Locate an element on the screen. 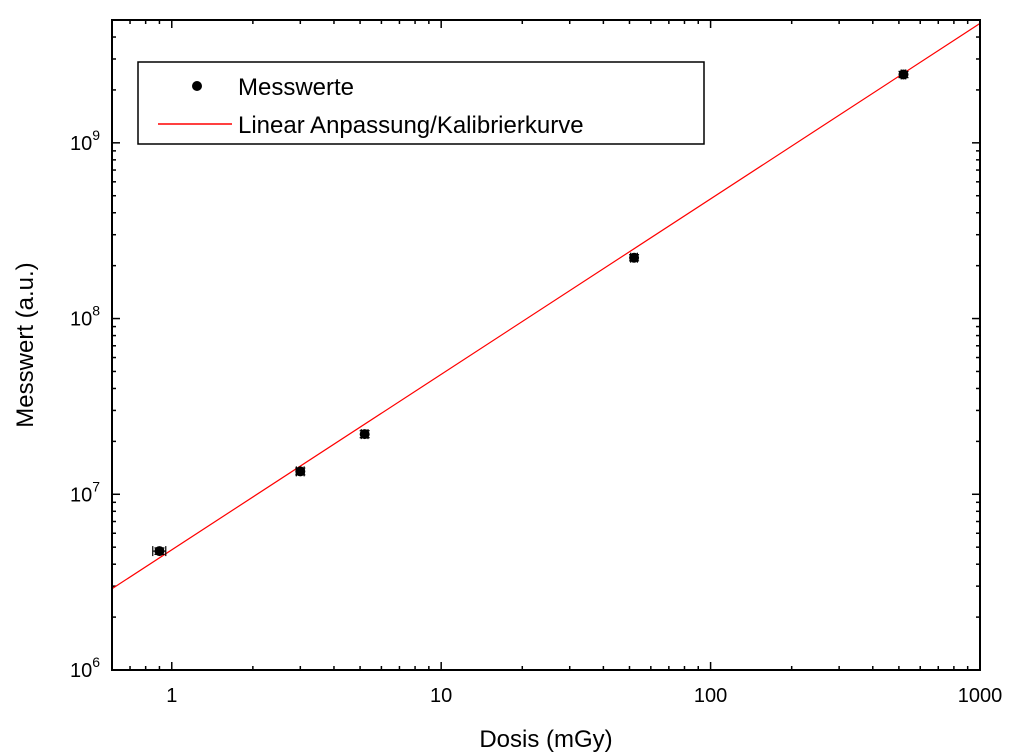 The height and width of the screenshot is (753, 1012). legend-box is located at coordinates (421, 103).